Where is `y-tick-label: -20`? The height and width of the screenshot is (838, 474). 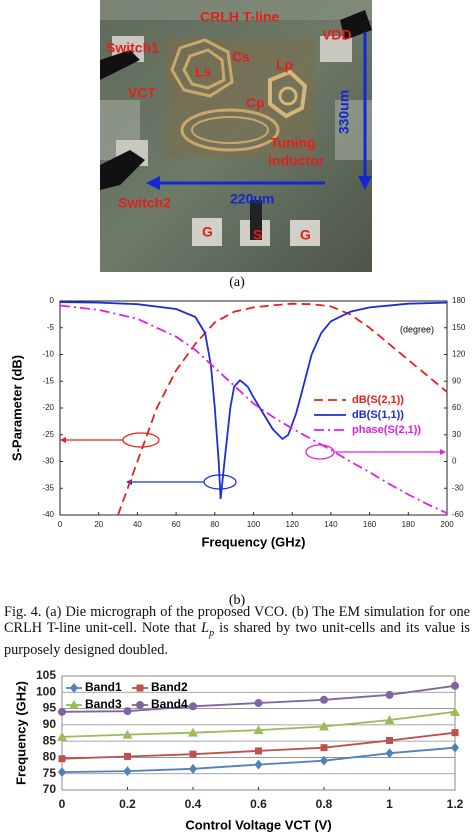
y-tick-label: -20 is located at coordinates (48, 407).